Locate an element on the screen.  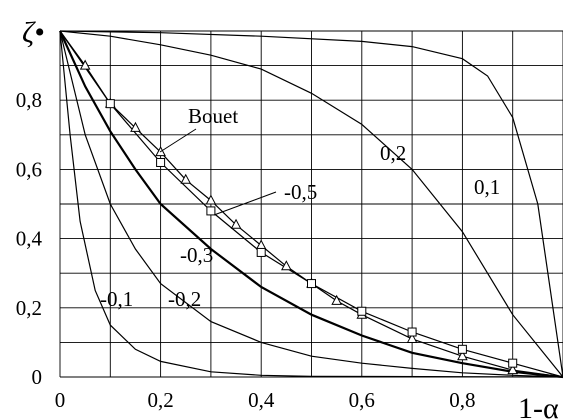
y-tick-label: 0,4 is located at coordinates (29, 239).